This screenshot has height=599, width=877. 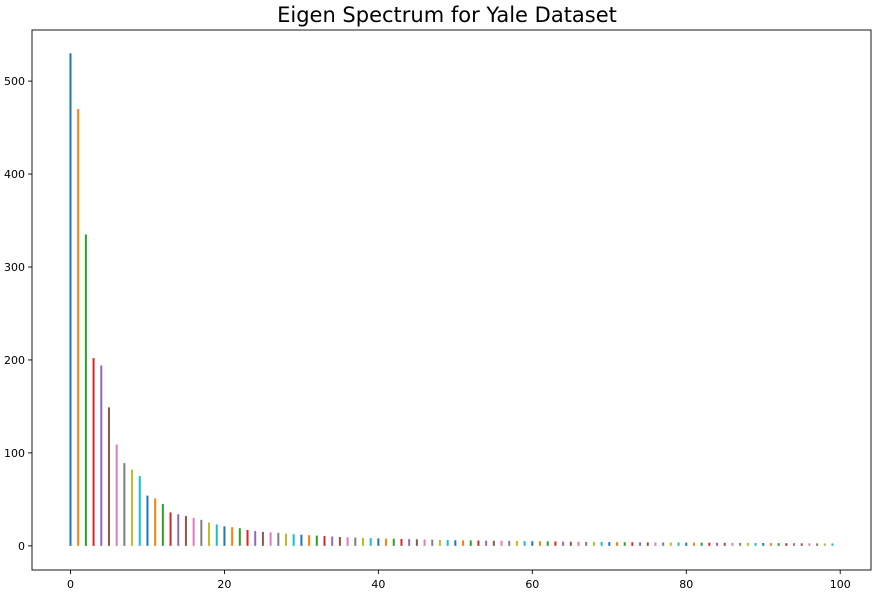 What do you see at coordinates (21, 546) in the screenshot?
I see `y-tick-label-0: 0` at bounding box center [21, 546].